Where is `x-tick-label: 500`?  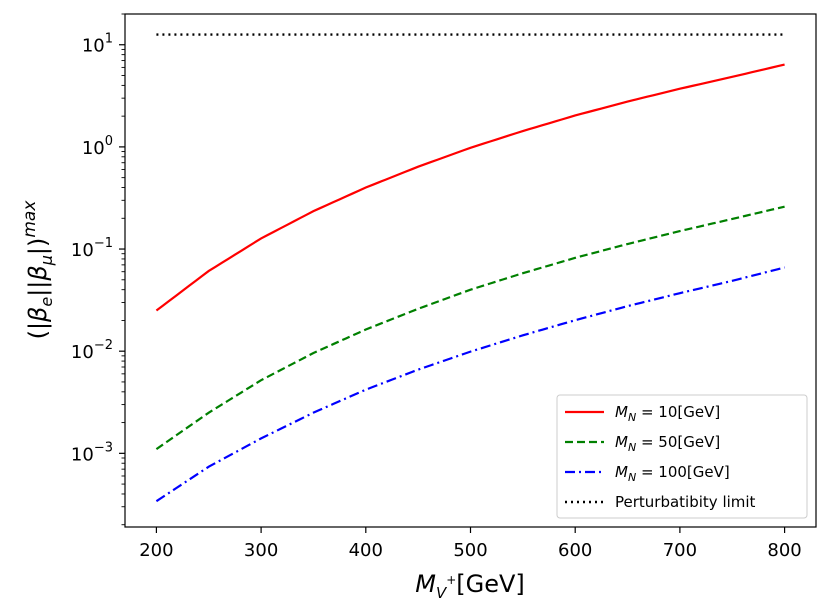
x-tick-label: 500 is located at coordinates (470, 550).